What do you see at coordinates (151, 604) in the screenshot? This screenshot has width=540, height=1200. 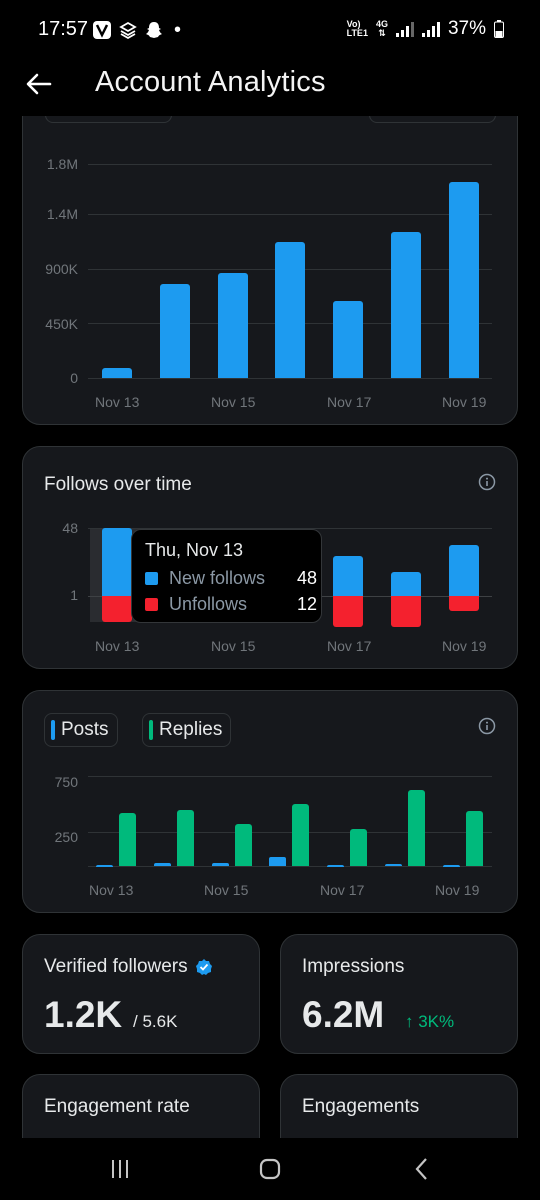 I see `legend-swatch` at bounding box center [151, 604].